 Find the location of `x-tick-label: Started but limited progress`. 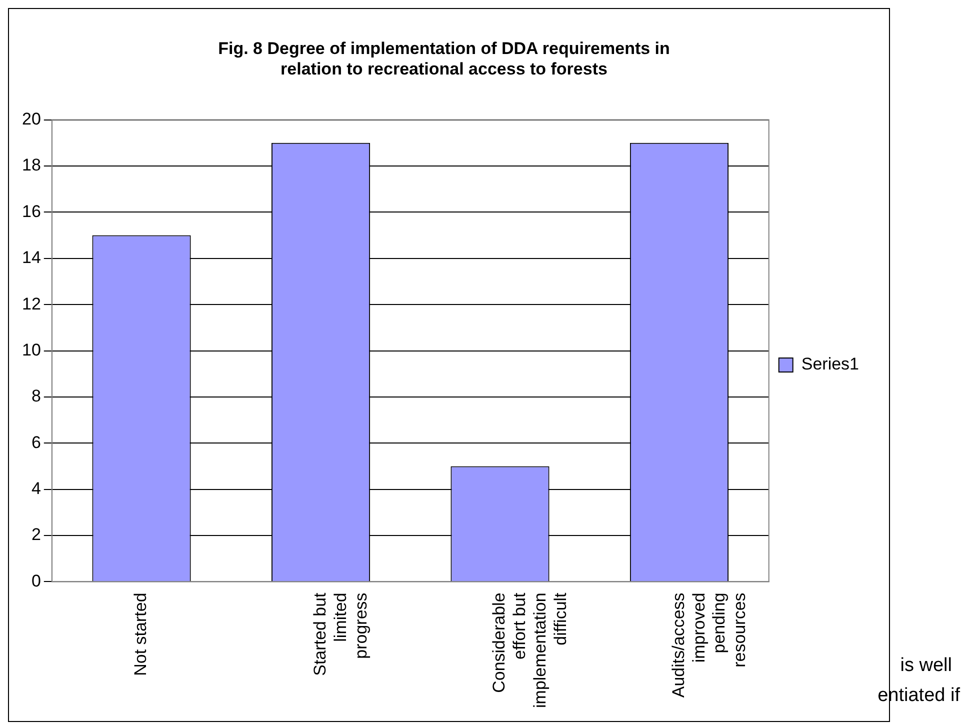

x-tick-label: Started but limited progress is located at coordinates (340, 634).